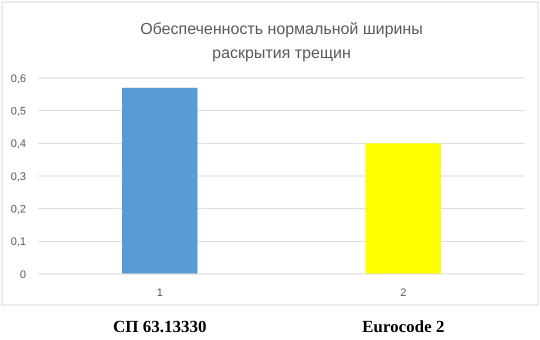 This screenshot has width=540, height=340. What do you see at coordinates (403, 326) in the screenshot?
I see `text: Eurocode 2` at bounding box center [403, 326].